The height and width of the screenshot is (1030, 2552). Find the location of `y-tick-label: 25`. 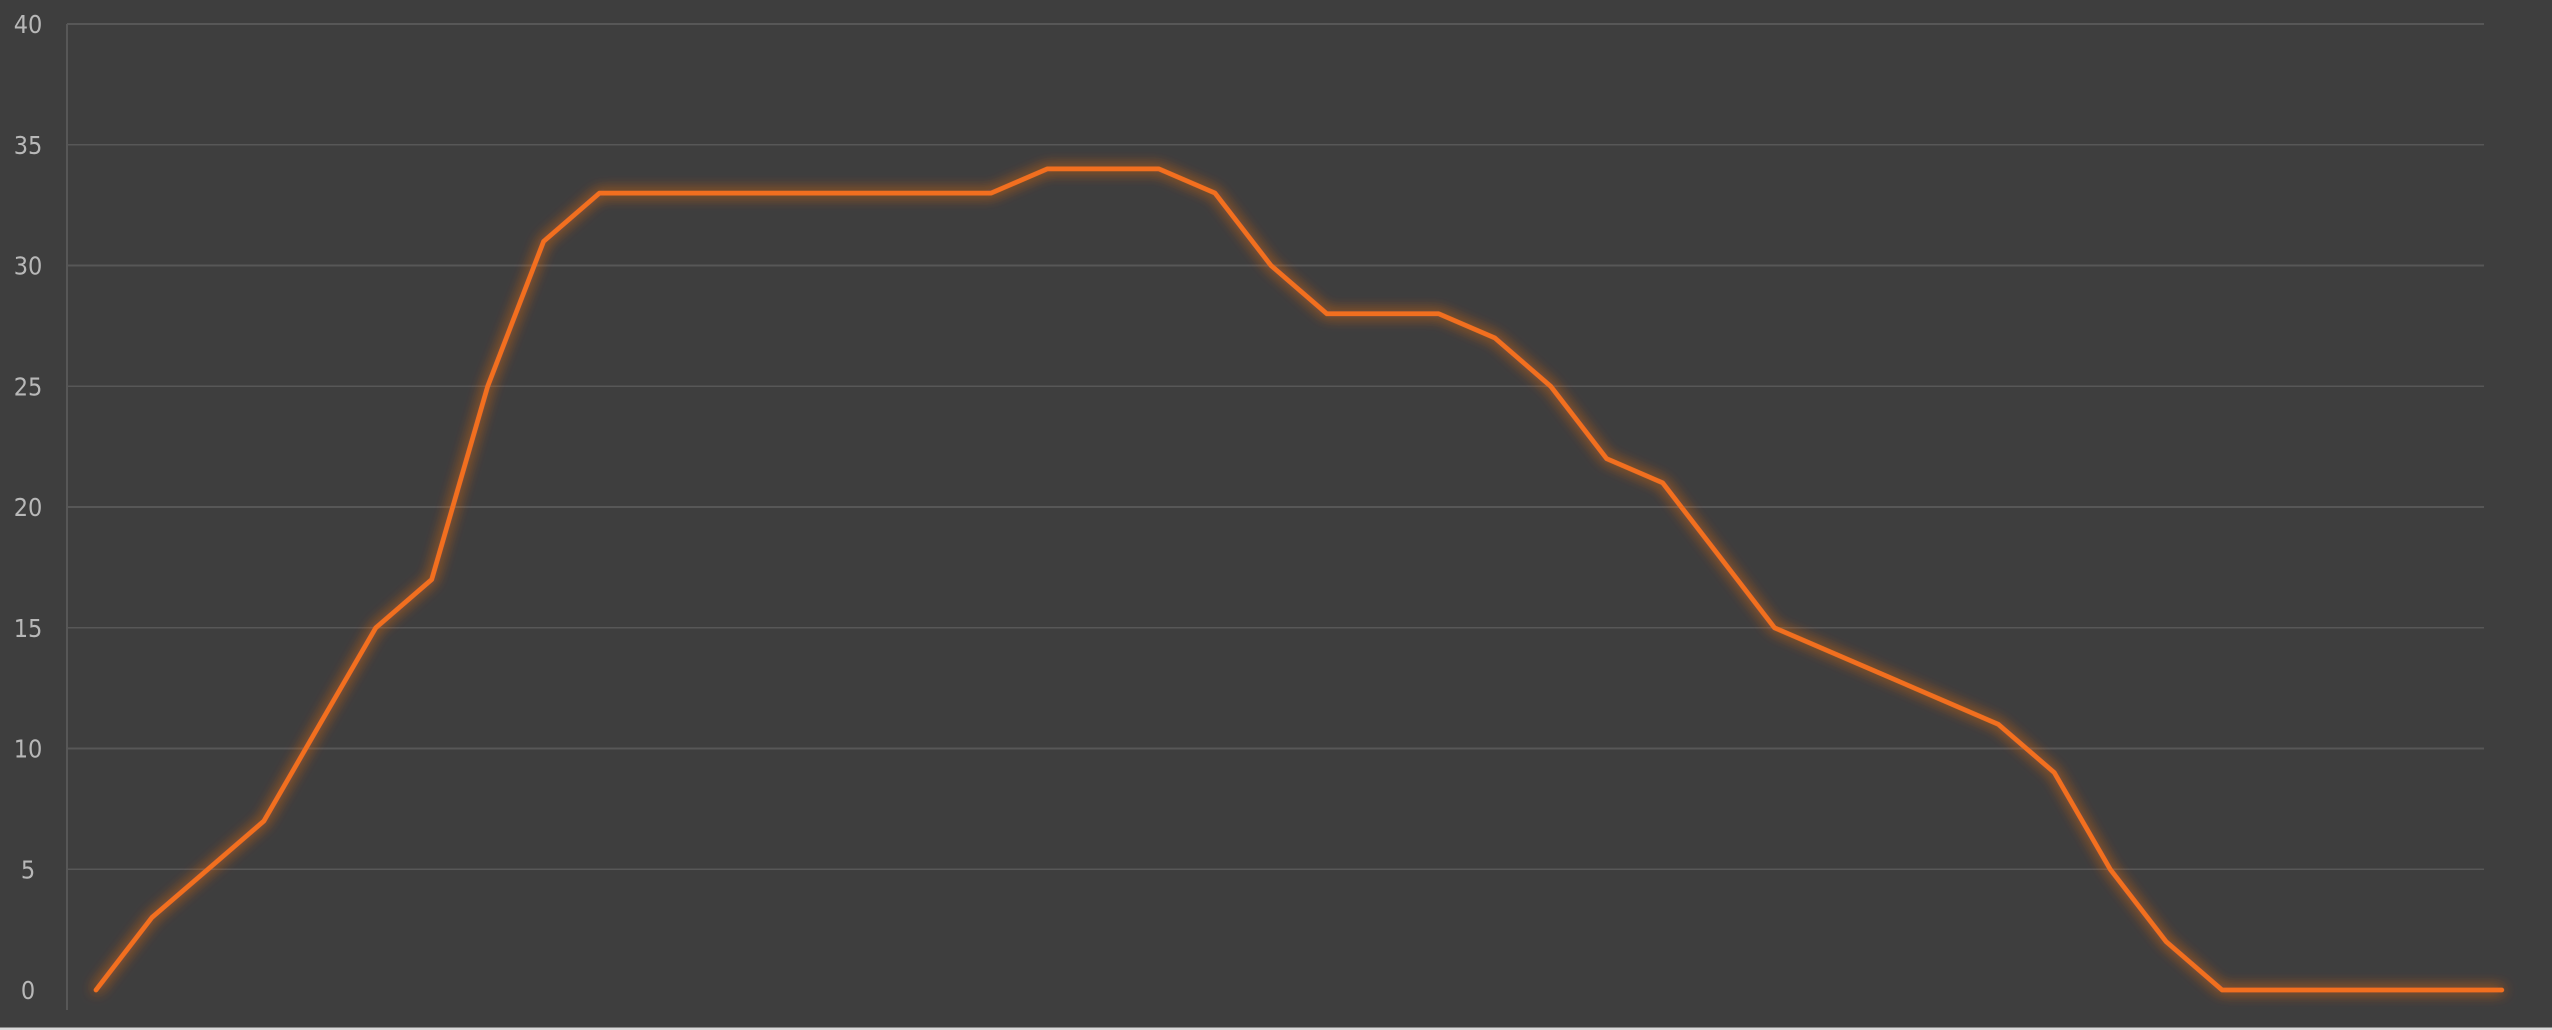

y-tick-label: 25 is located at coordinates (28, 386).